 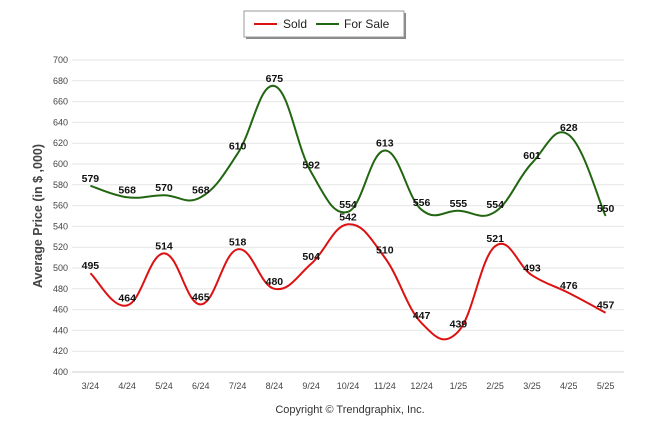 What do you see at coordinates (385, 386) in the screenshot?
I see `x-tick-label: 11/24` at bounding box center [385, 386].